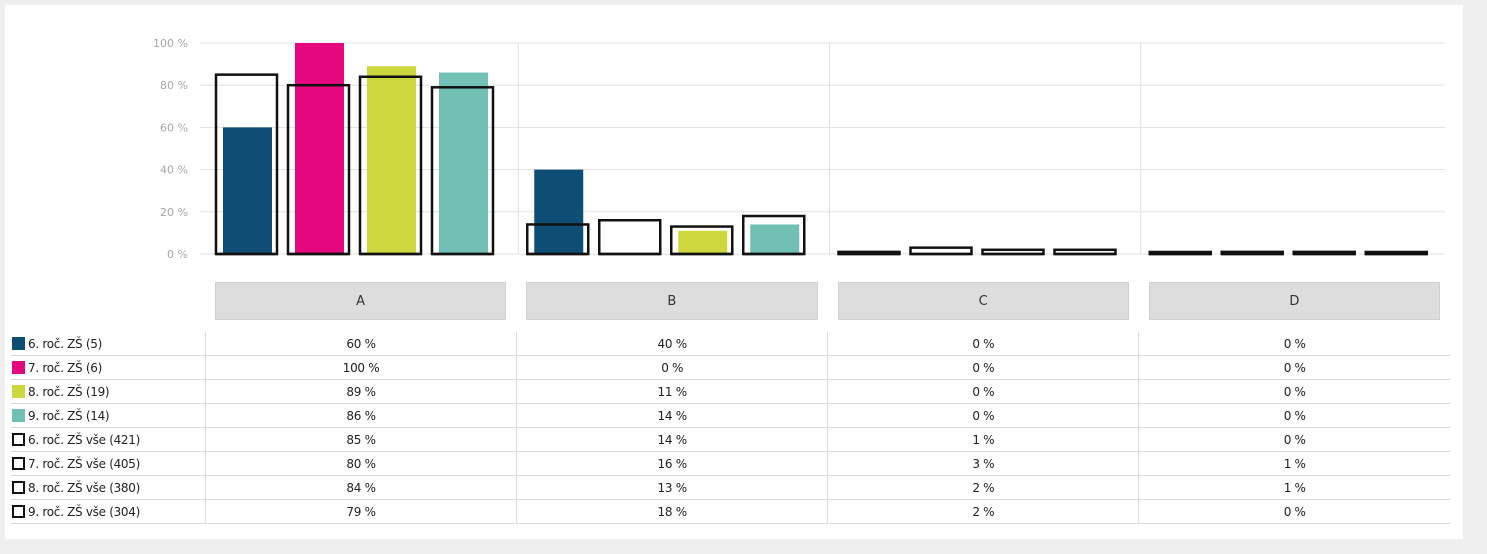  What do you see at coordinates (69, 415) in the screenshot?
I see `series-name: 9. roč. ZŠ (14)` at bounding box center [69, 415].